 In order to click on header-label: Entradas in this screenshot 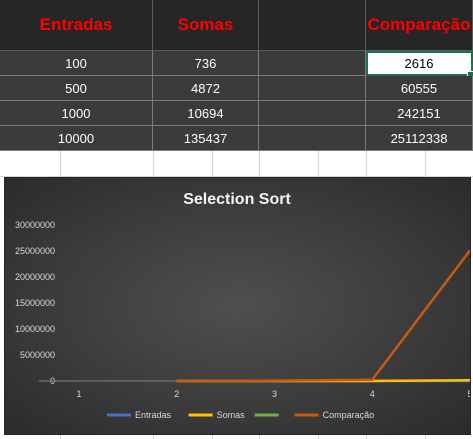, I will do `click(76, 24)`.